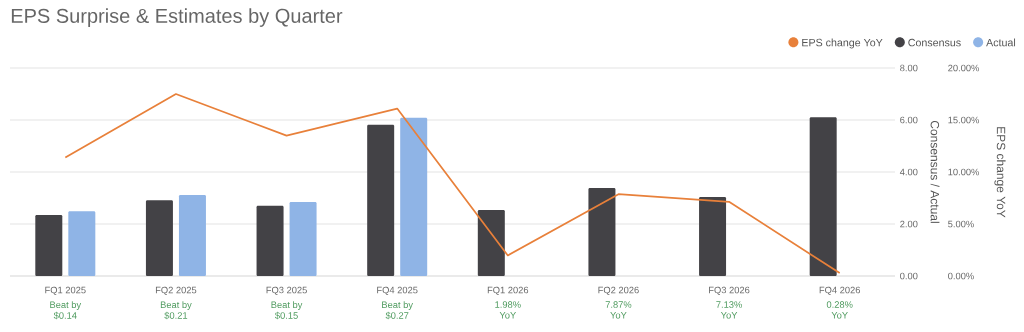 Image resolution: width=1024 pixels, height=332 pixels. What do you see at coordinates (177, 17) in the screenshot?
I see `chart-title: EPS Surprise & Estimates by Quarter` at bounding box center [177, 17].